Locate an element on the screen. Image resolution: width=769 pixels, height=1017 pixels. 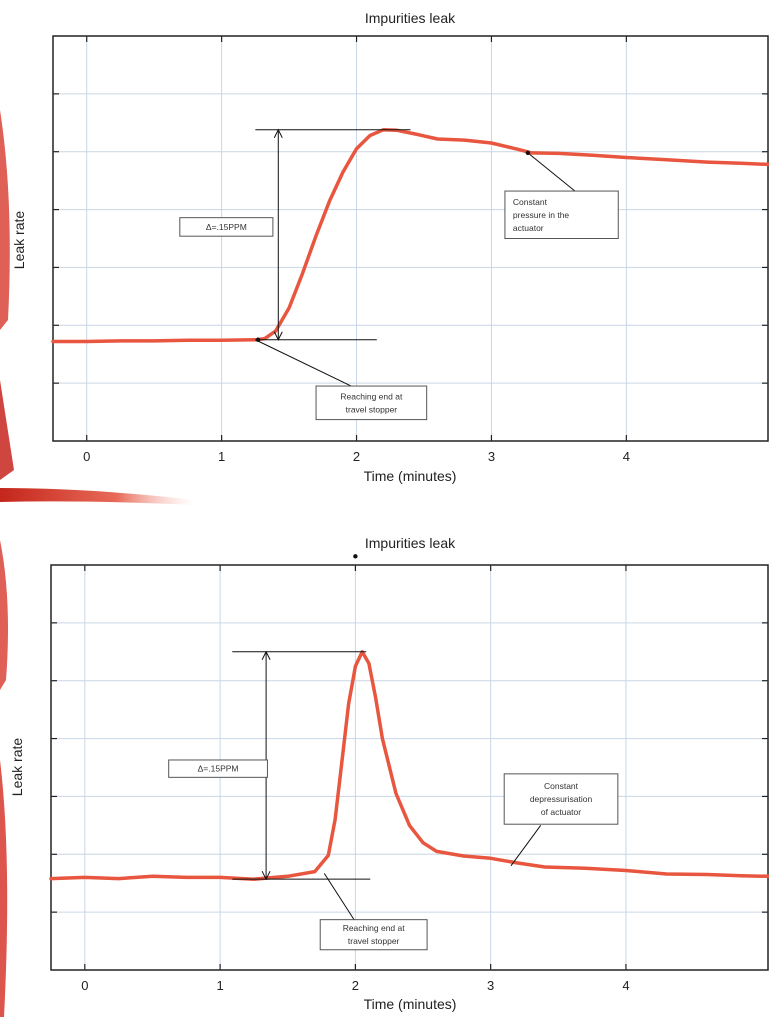
annotation-text: pressure in the is located at coordinates (541, 215).